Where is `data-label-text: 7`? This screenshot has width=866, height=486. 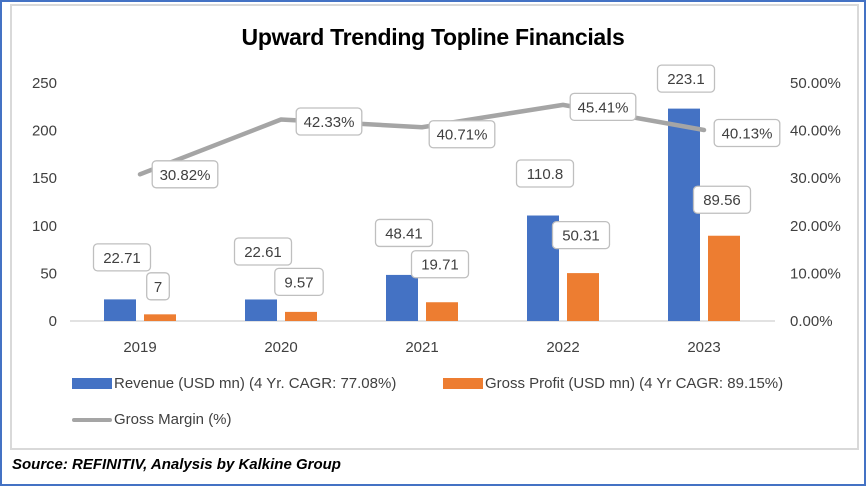
data-label-text: 7 is located at coordinates (158, 287).